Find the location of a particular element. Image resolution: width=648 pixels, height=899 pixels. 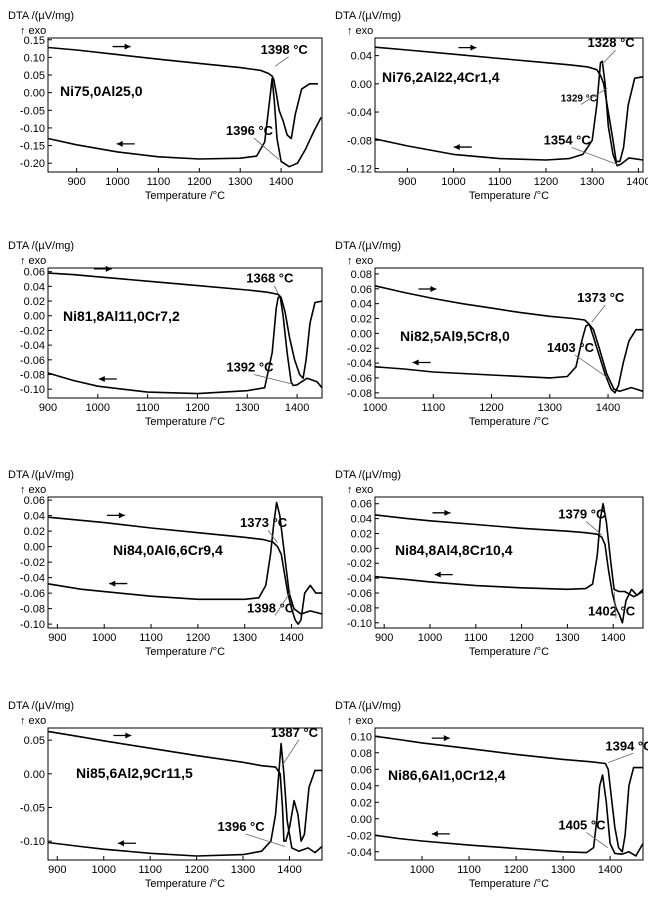

y-tick-label: 0.06 is located at coordinates (361, 770).